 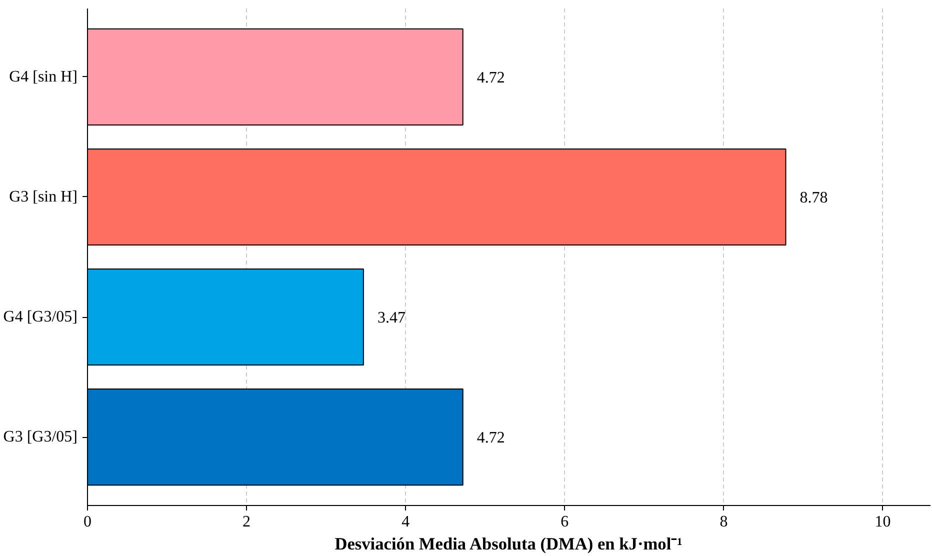 I want to click on x-tick-label: 8, so click(x=724, y=522).